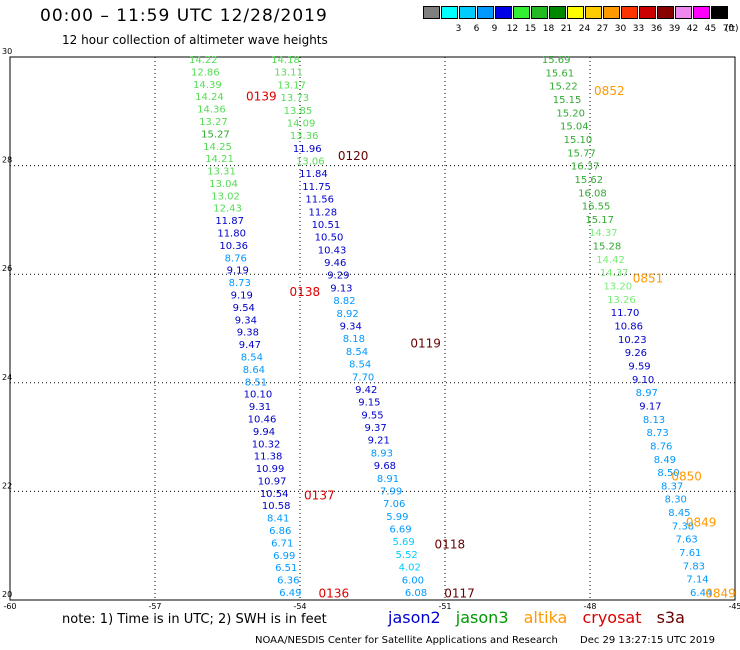 This screenshot has width=740, height=650. What do you see at coordinates (261, 96) in the screenshot?
I see `pass-time-label: 0139` at bounding box center [261, 96].